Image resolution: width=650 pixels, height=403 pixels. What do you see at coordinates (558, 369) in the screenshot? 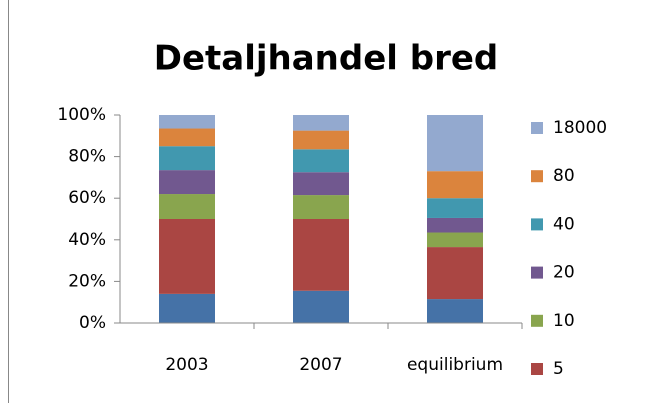
I see `legend-label: 5` at bounding box center [558, 369].